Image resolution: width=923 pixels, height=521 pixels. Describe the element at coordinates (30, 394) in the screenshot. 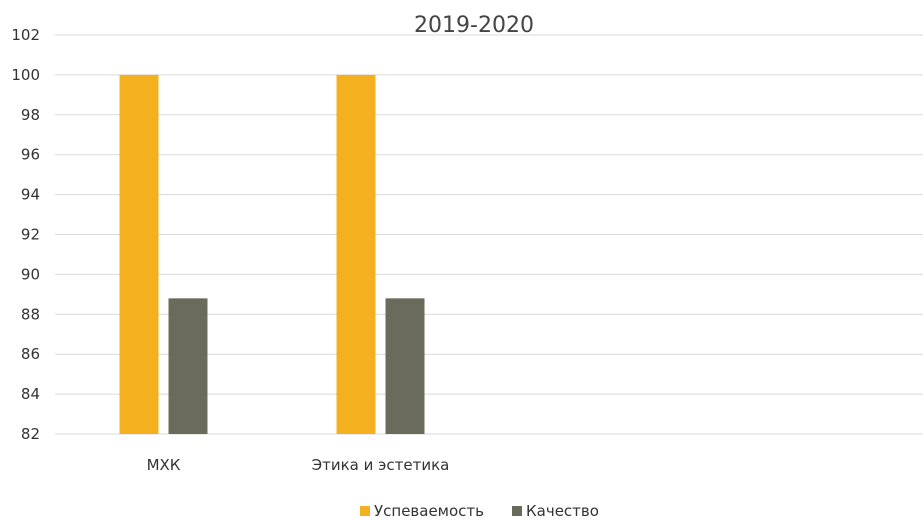

I see `y-tick-label: 84` at that location.